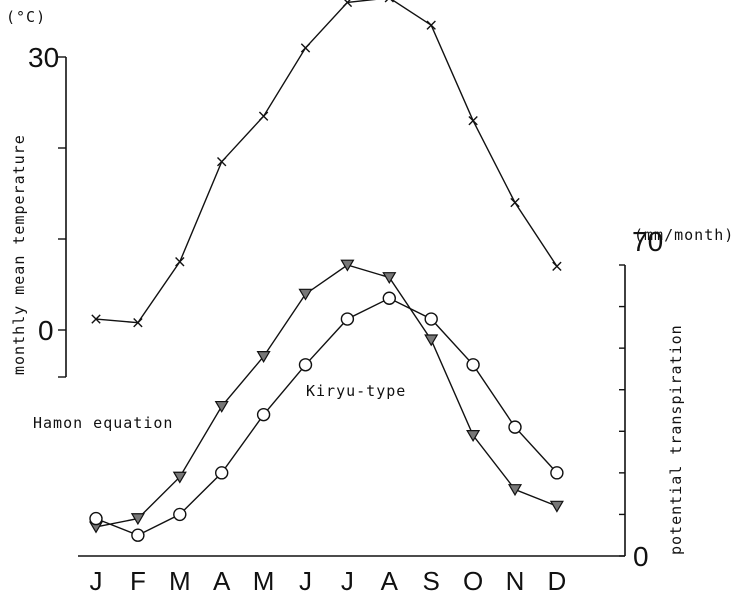  I want to click on left-axis-unit: (°C), so click(26, 17).